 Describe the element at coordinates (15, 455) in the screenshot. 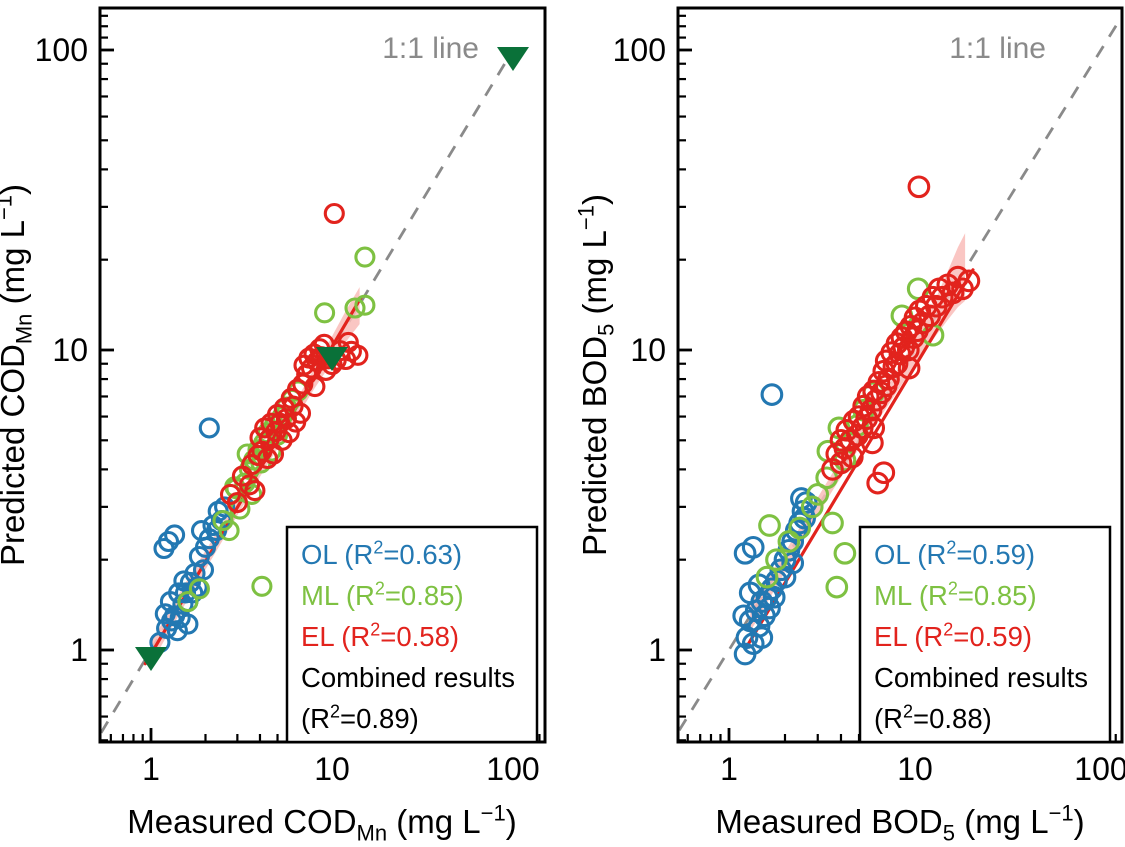

I see `label-segment: Predicted COD` at that location.